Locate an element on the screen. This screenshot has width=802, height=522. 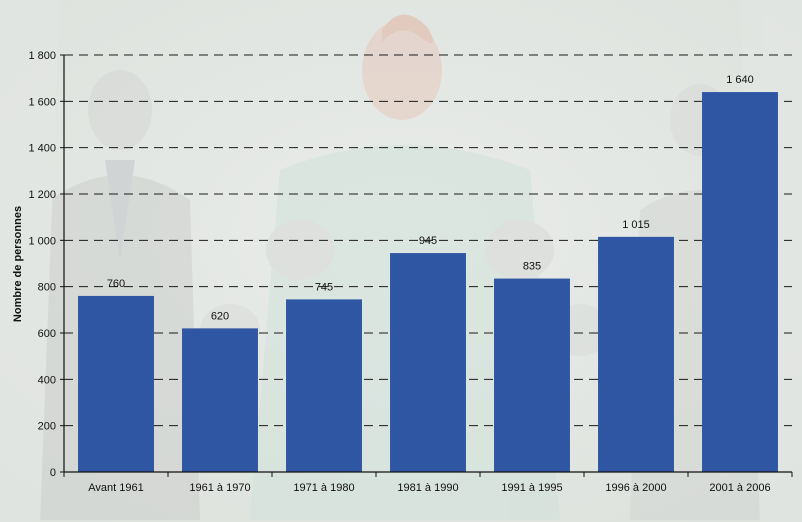
y-tick-label: 1 600 is located at coordinates (42, 102).